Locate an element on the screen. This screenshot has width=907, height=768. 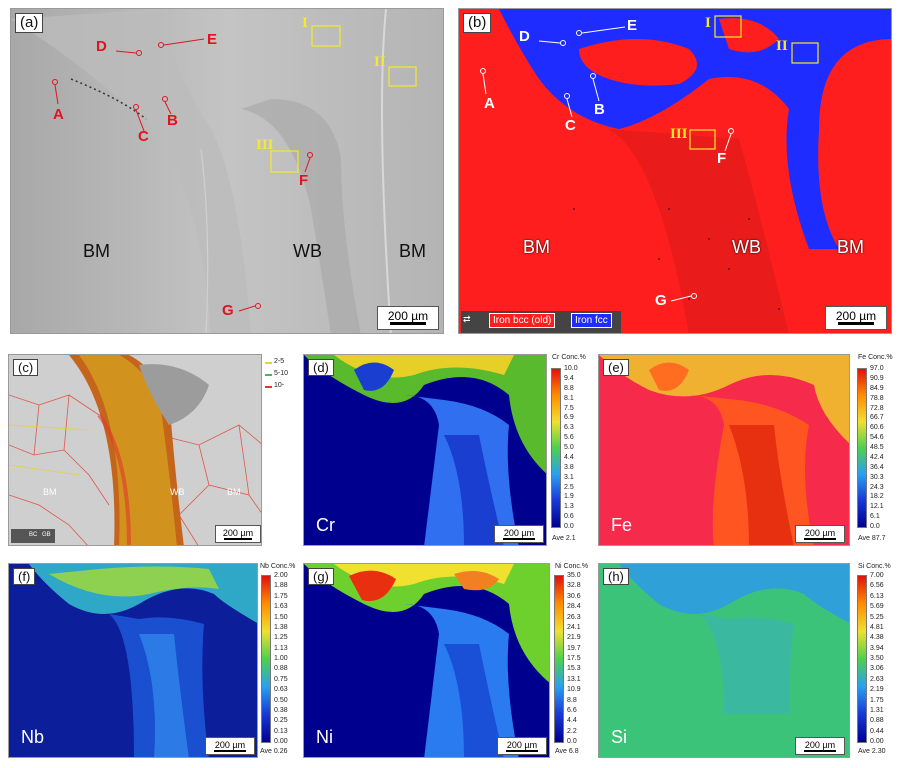
colorbar-tick-label: 5.69 is located at coordinates (877, 607).